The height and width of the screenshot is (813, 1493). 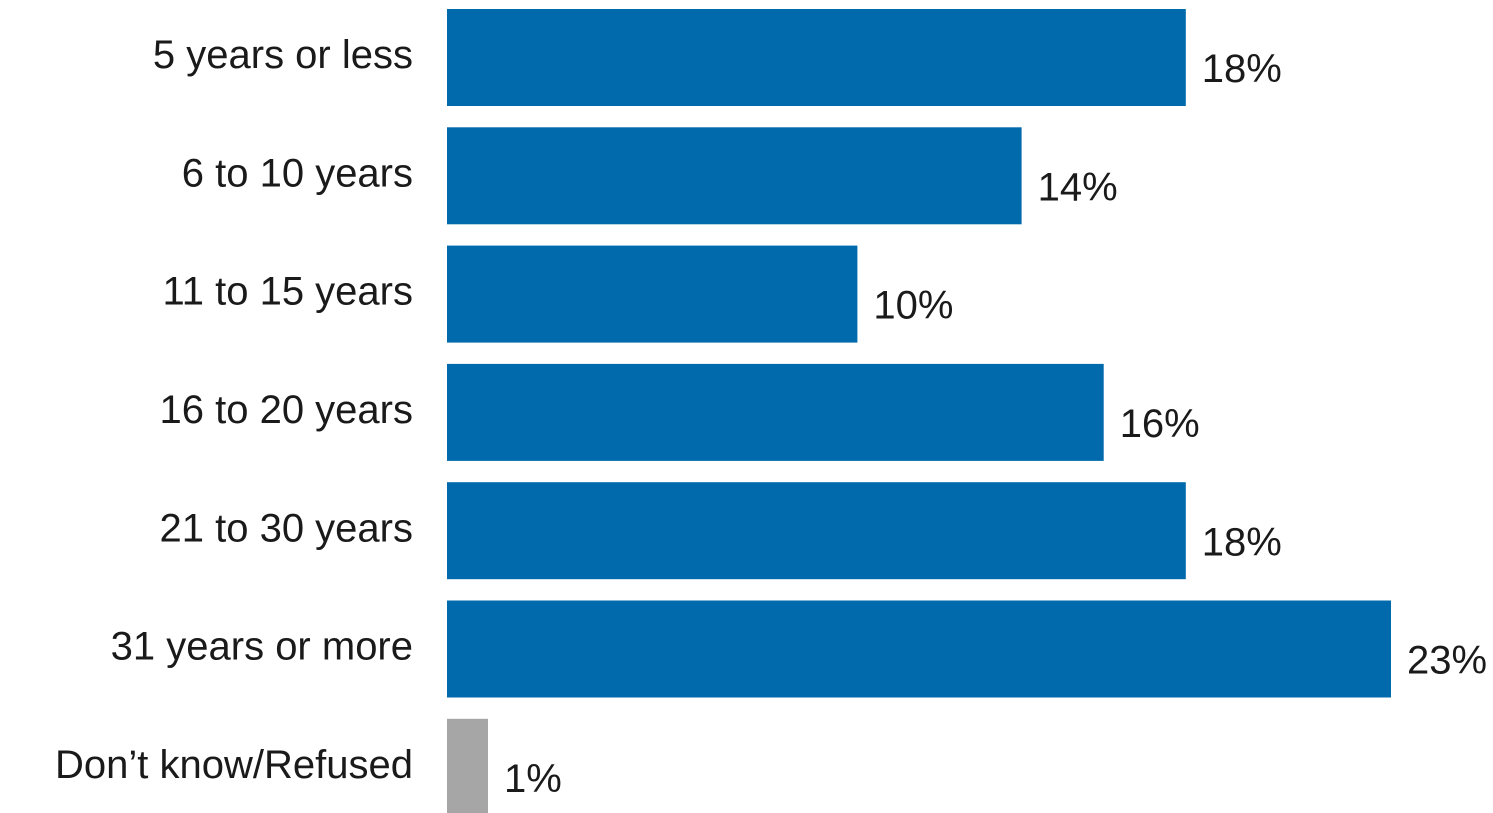 What do you see at coordinates (1447, 661) in the screenshot?
I see `value-label-31-years-or-more: 23%` at bounding box center [1447, 661].